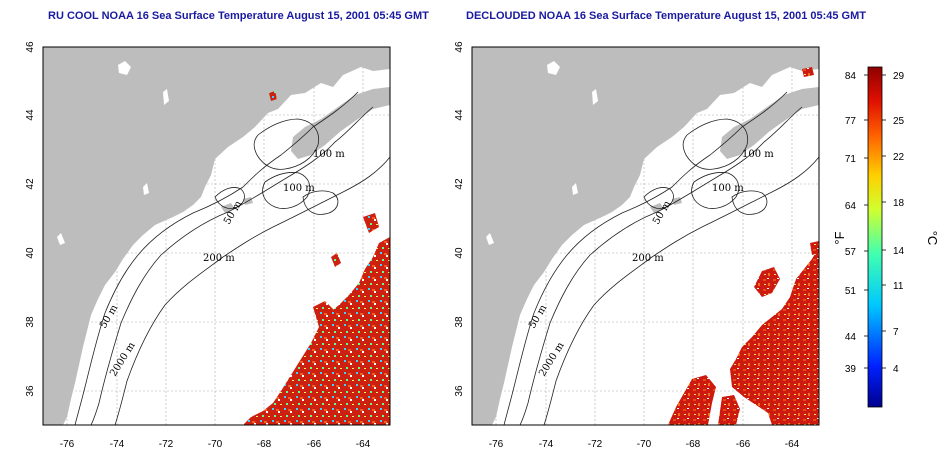 The image size is (950, 475). Describe the element at coordinates (363, 444) in the screenshot. I see `x-tick-left-64: -64` at that location.